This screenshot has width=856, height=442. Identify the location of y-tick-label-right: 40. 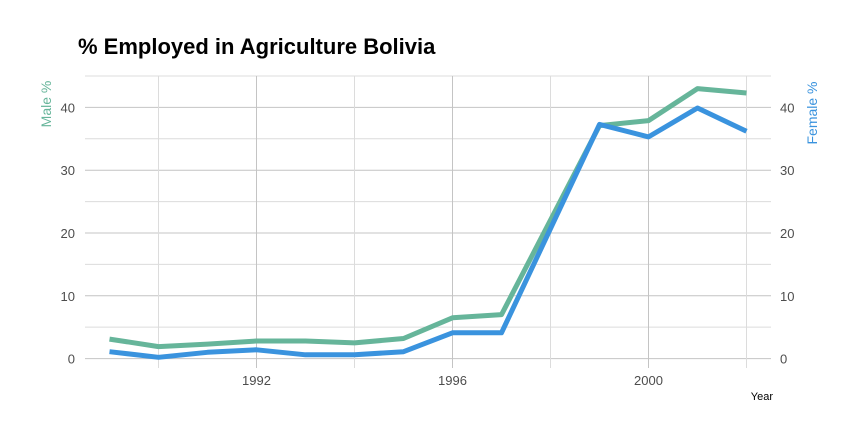
(787, 107).